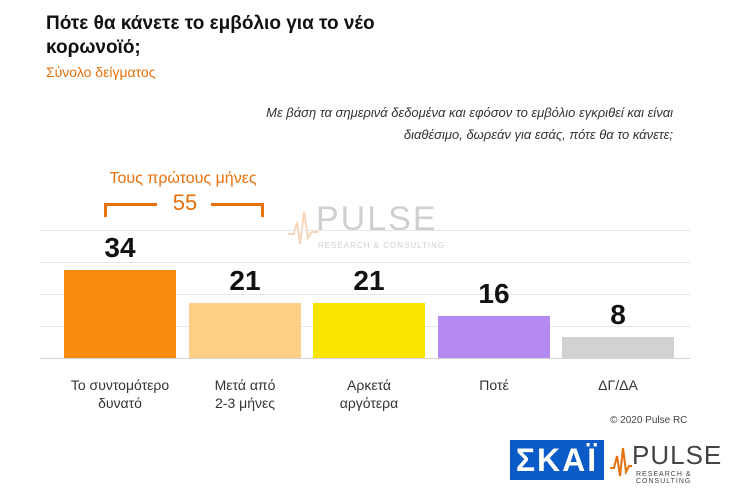 The image size is (735, 497). Describe the element at coordinates (369, 394) in the screenshot. I see `category-label: Αρκετά αργότερα` at that location.